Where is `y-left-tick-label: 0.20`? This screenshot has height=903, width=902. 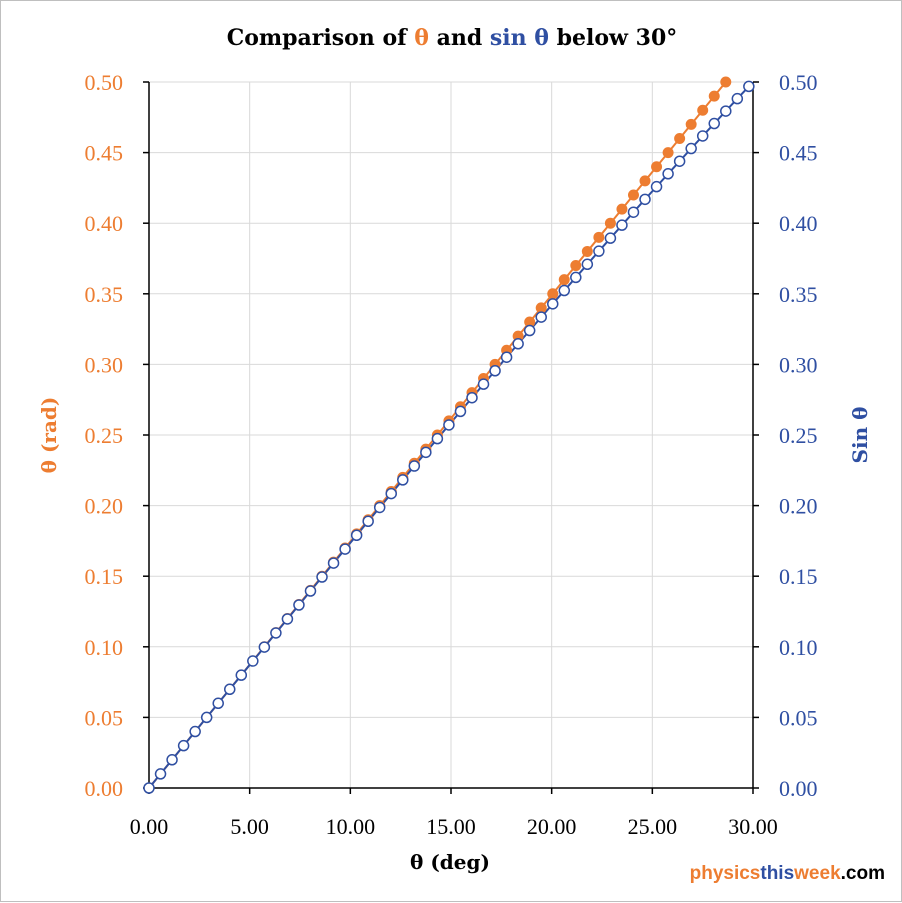
y-left-tick-label: 0.20 is located at coordinates (104, 506).